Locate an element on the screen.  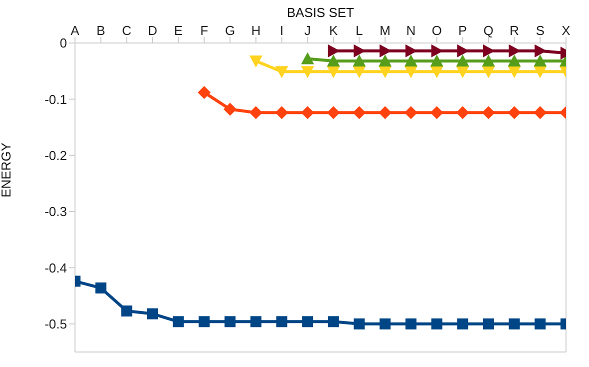
x-tick-label: H is located at coordinates (256, 30).